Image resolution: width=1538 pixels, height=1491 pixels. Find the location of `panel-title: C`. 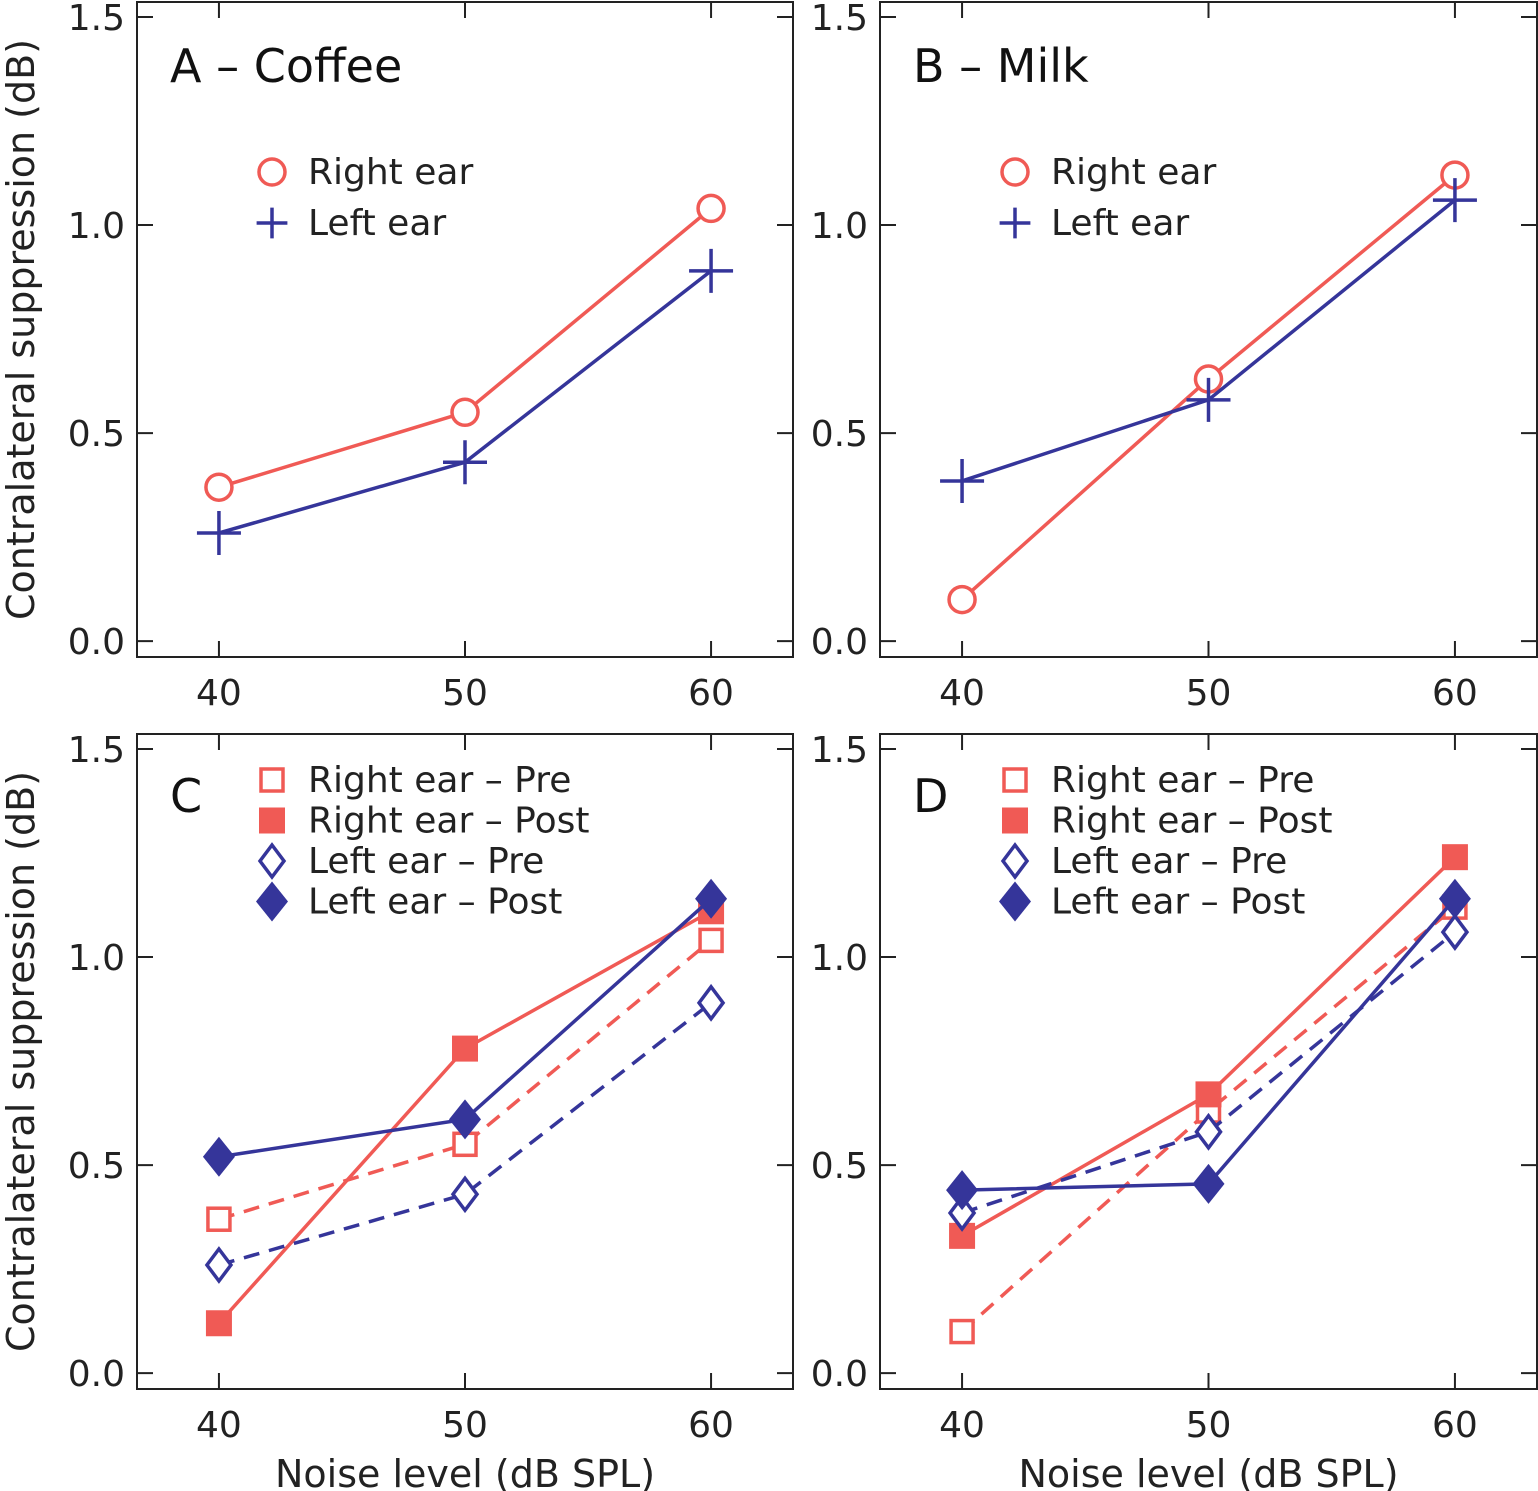

panel-title: C is located at coordinates (186, 796).